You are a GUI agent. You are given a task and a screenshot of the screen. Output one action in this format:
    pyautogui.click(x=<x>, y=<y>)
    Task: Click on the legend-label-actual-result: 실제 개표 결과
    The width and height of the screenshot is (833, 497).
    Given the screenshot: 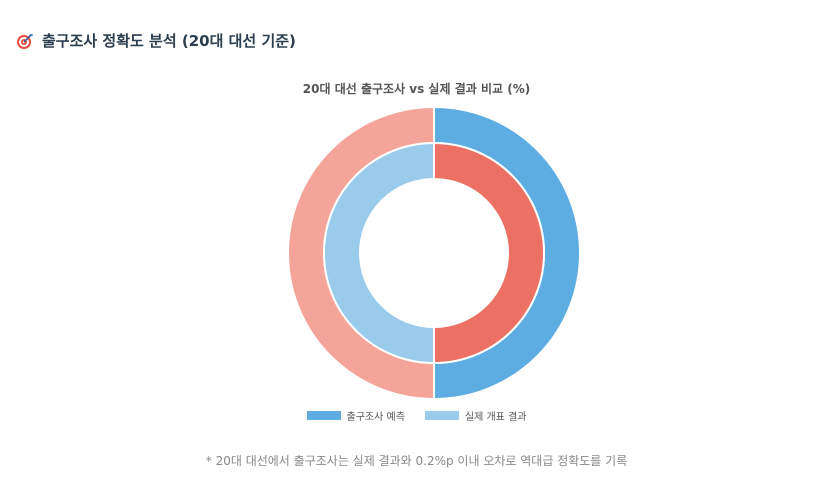 What is the action you would take?
    pyautogui.click(x=495, y=417)
    